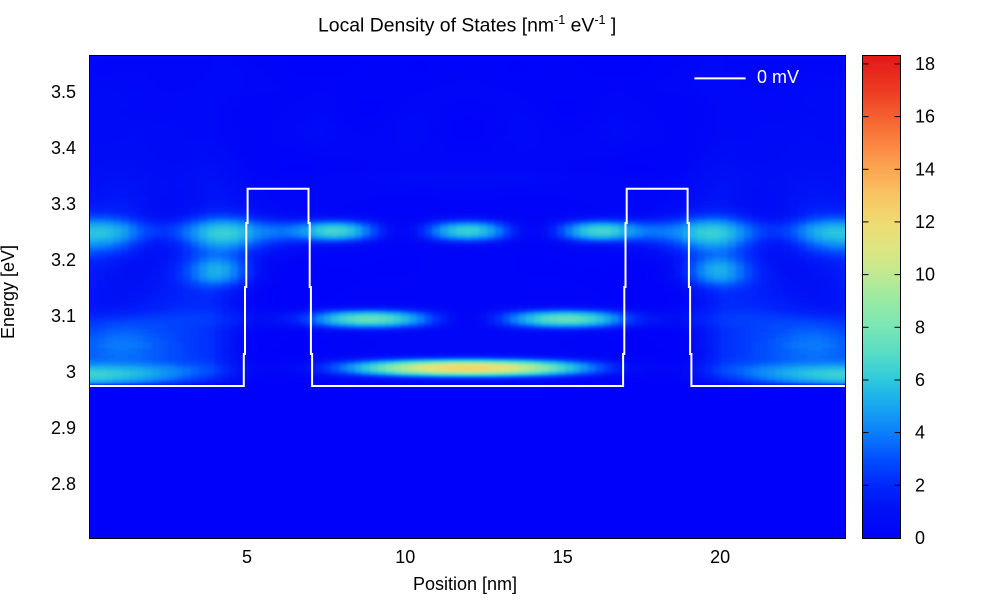  Describe the element at coordinates (925, 169) in the screenshot. I see `svg-text: 14` at that location.